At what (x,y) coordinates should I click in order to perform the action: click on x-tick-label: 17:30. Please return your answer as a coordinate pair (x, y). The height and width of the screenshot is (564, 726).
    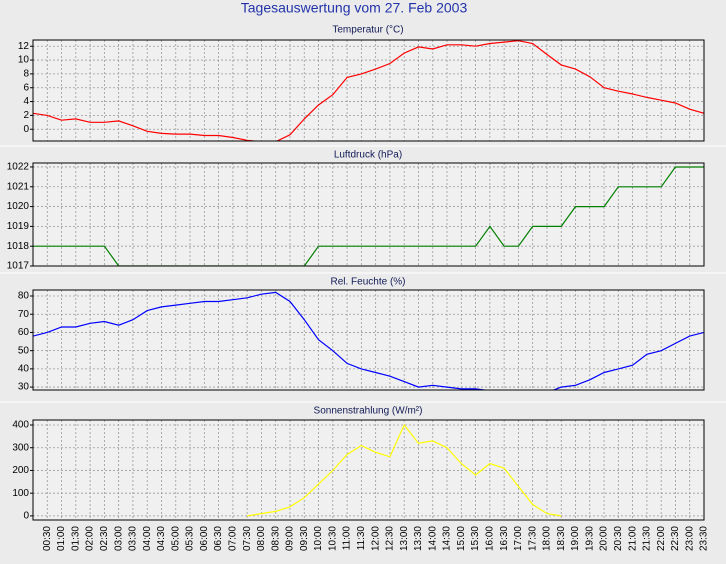
    Looking at the image, I should click on (532, 538).